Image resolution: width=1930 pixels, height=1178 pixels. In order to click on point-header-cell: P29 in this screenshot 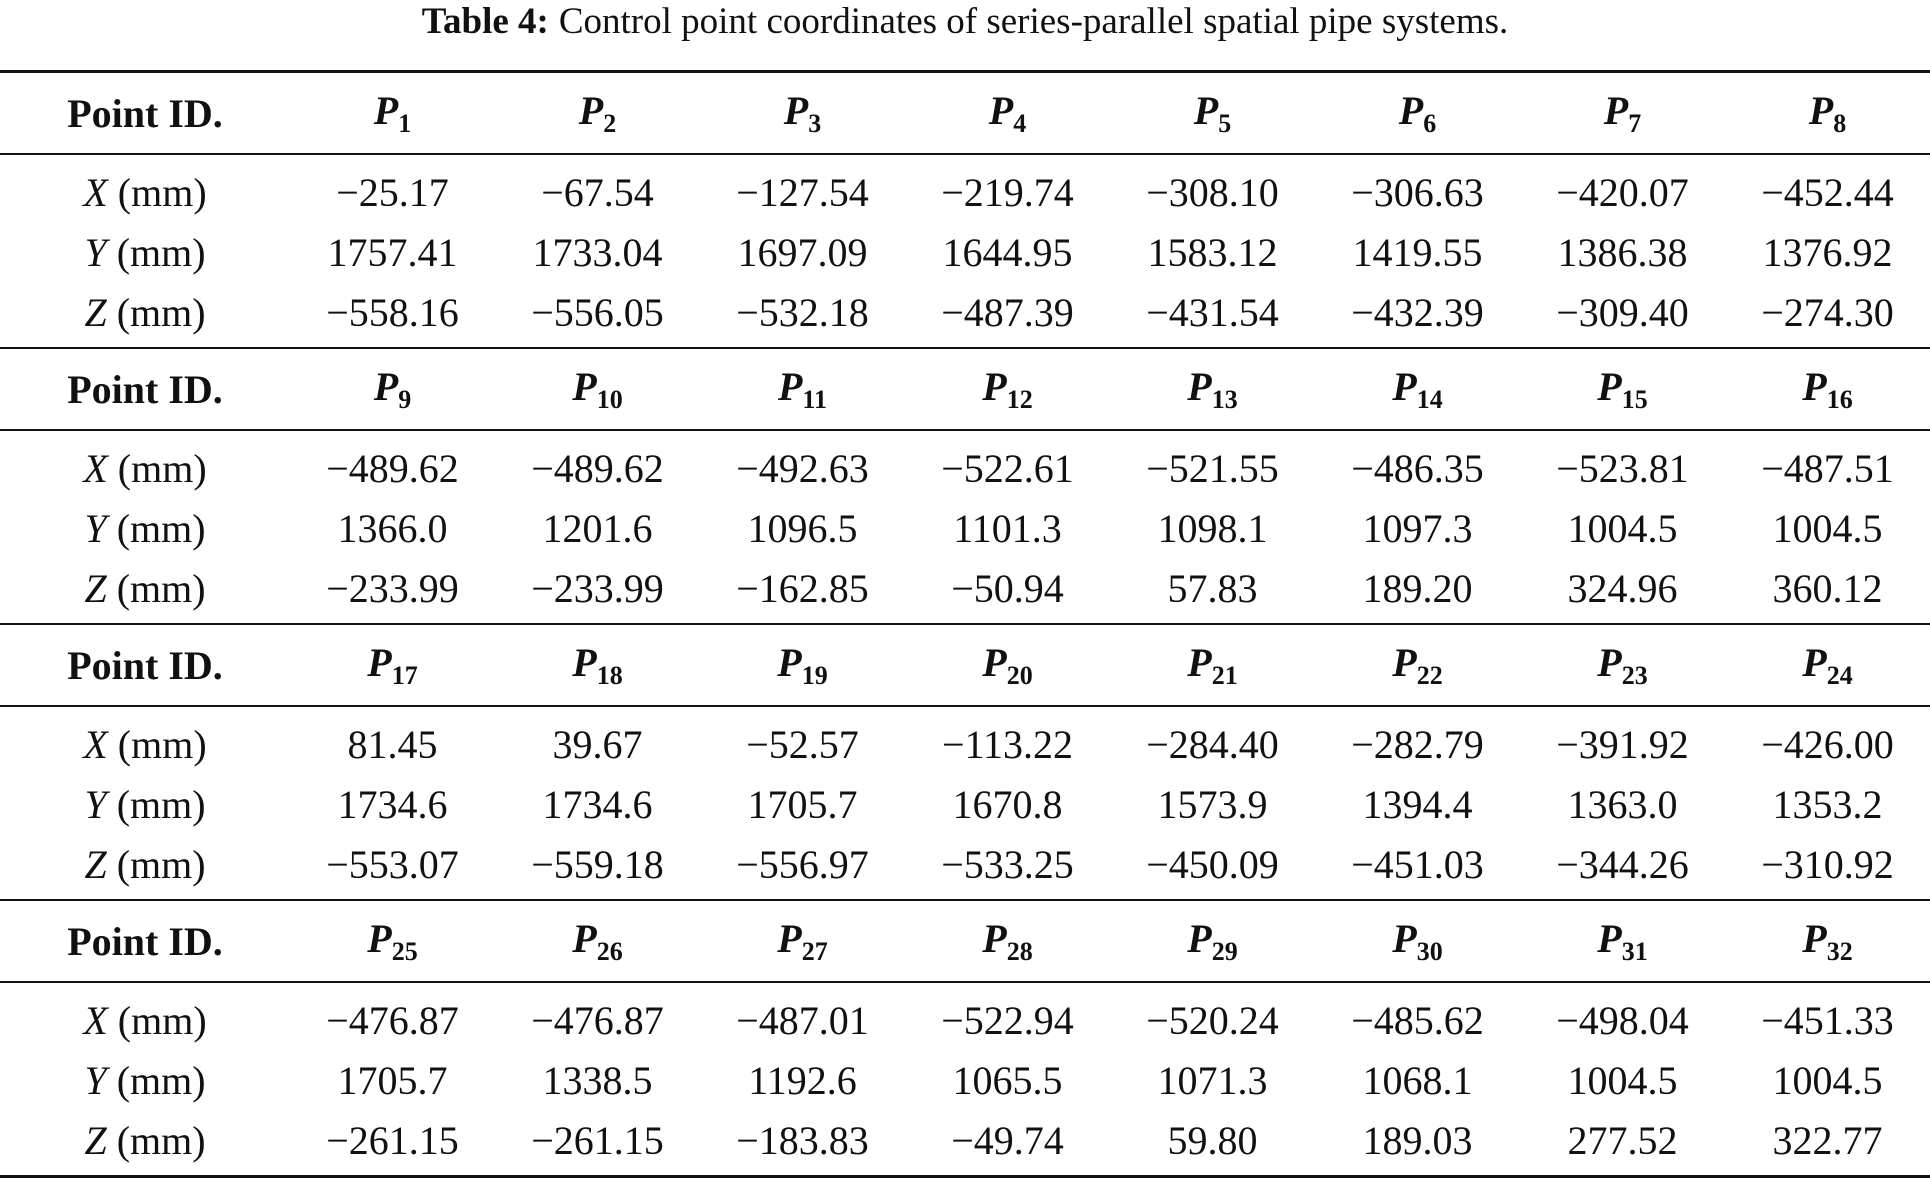, I will do `click(1212, 941)`.